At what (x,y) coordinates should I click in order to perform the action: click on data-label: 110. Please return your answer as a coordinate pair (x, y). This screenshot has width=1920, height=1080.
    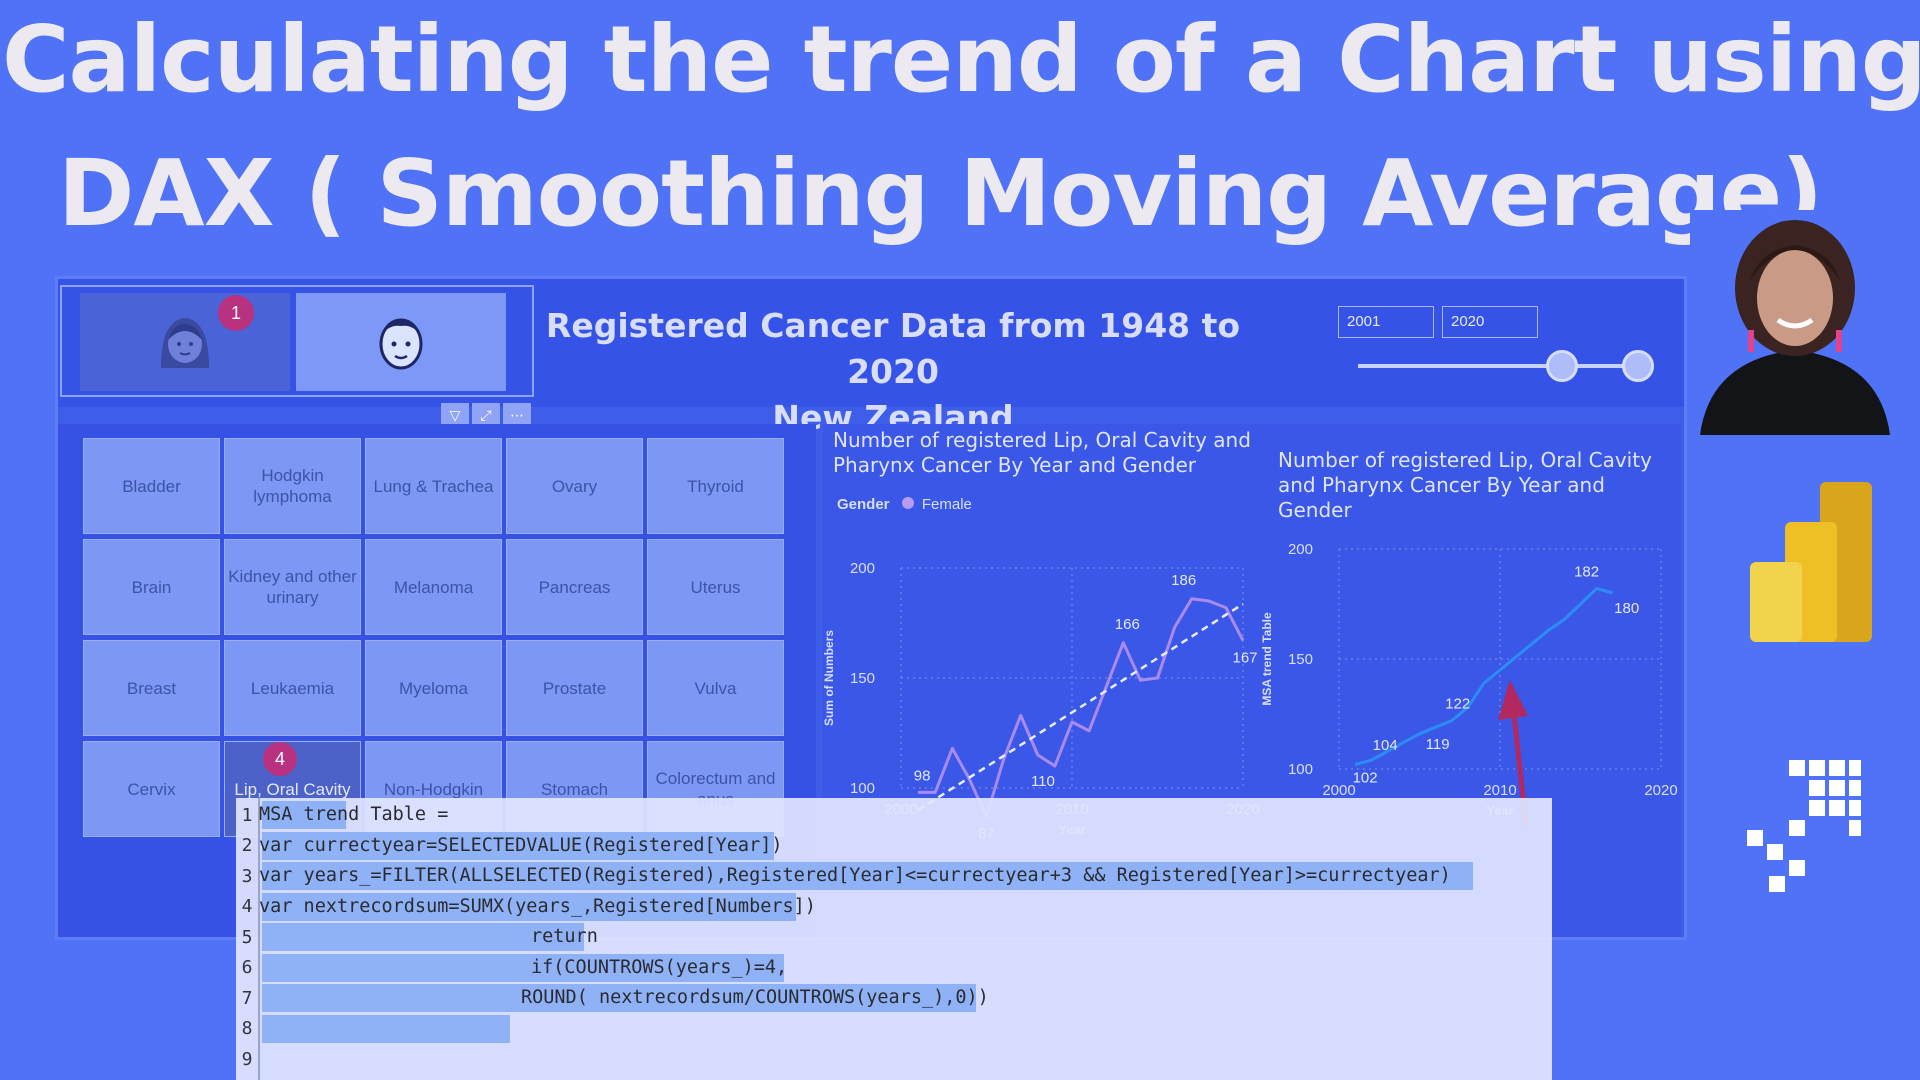
    Looking at the image, I should click on (1043, 781).